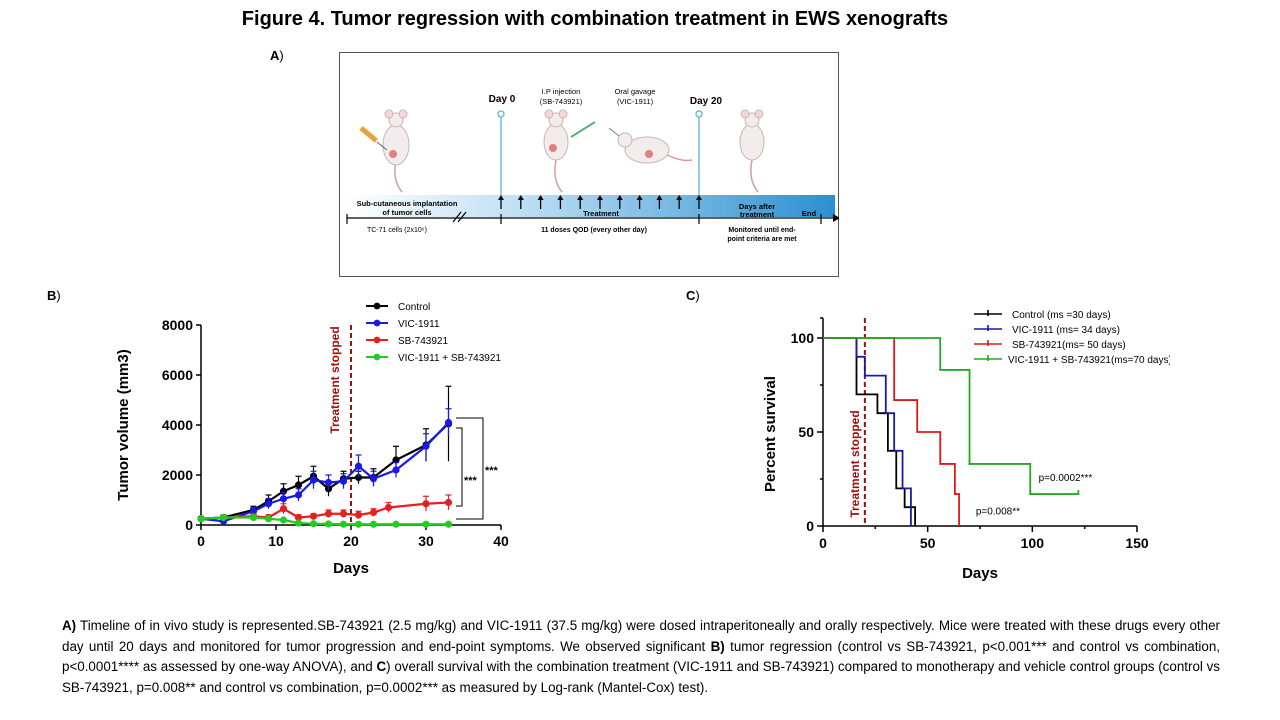 The width and height of the screenshot is (1280, 720). I want to click on legend-label: VIC-1911, so click(419, 324).